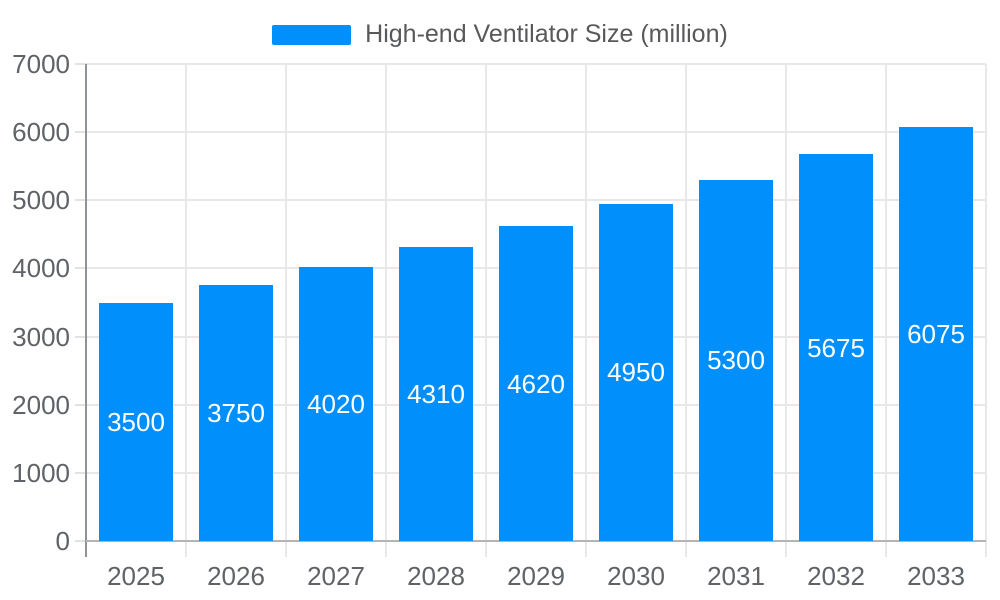 Image resolution: width=1000 pixels, height=600 pixels. I want to click on x-axis-label: 2026, so click(236, 576).